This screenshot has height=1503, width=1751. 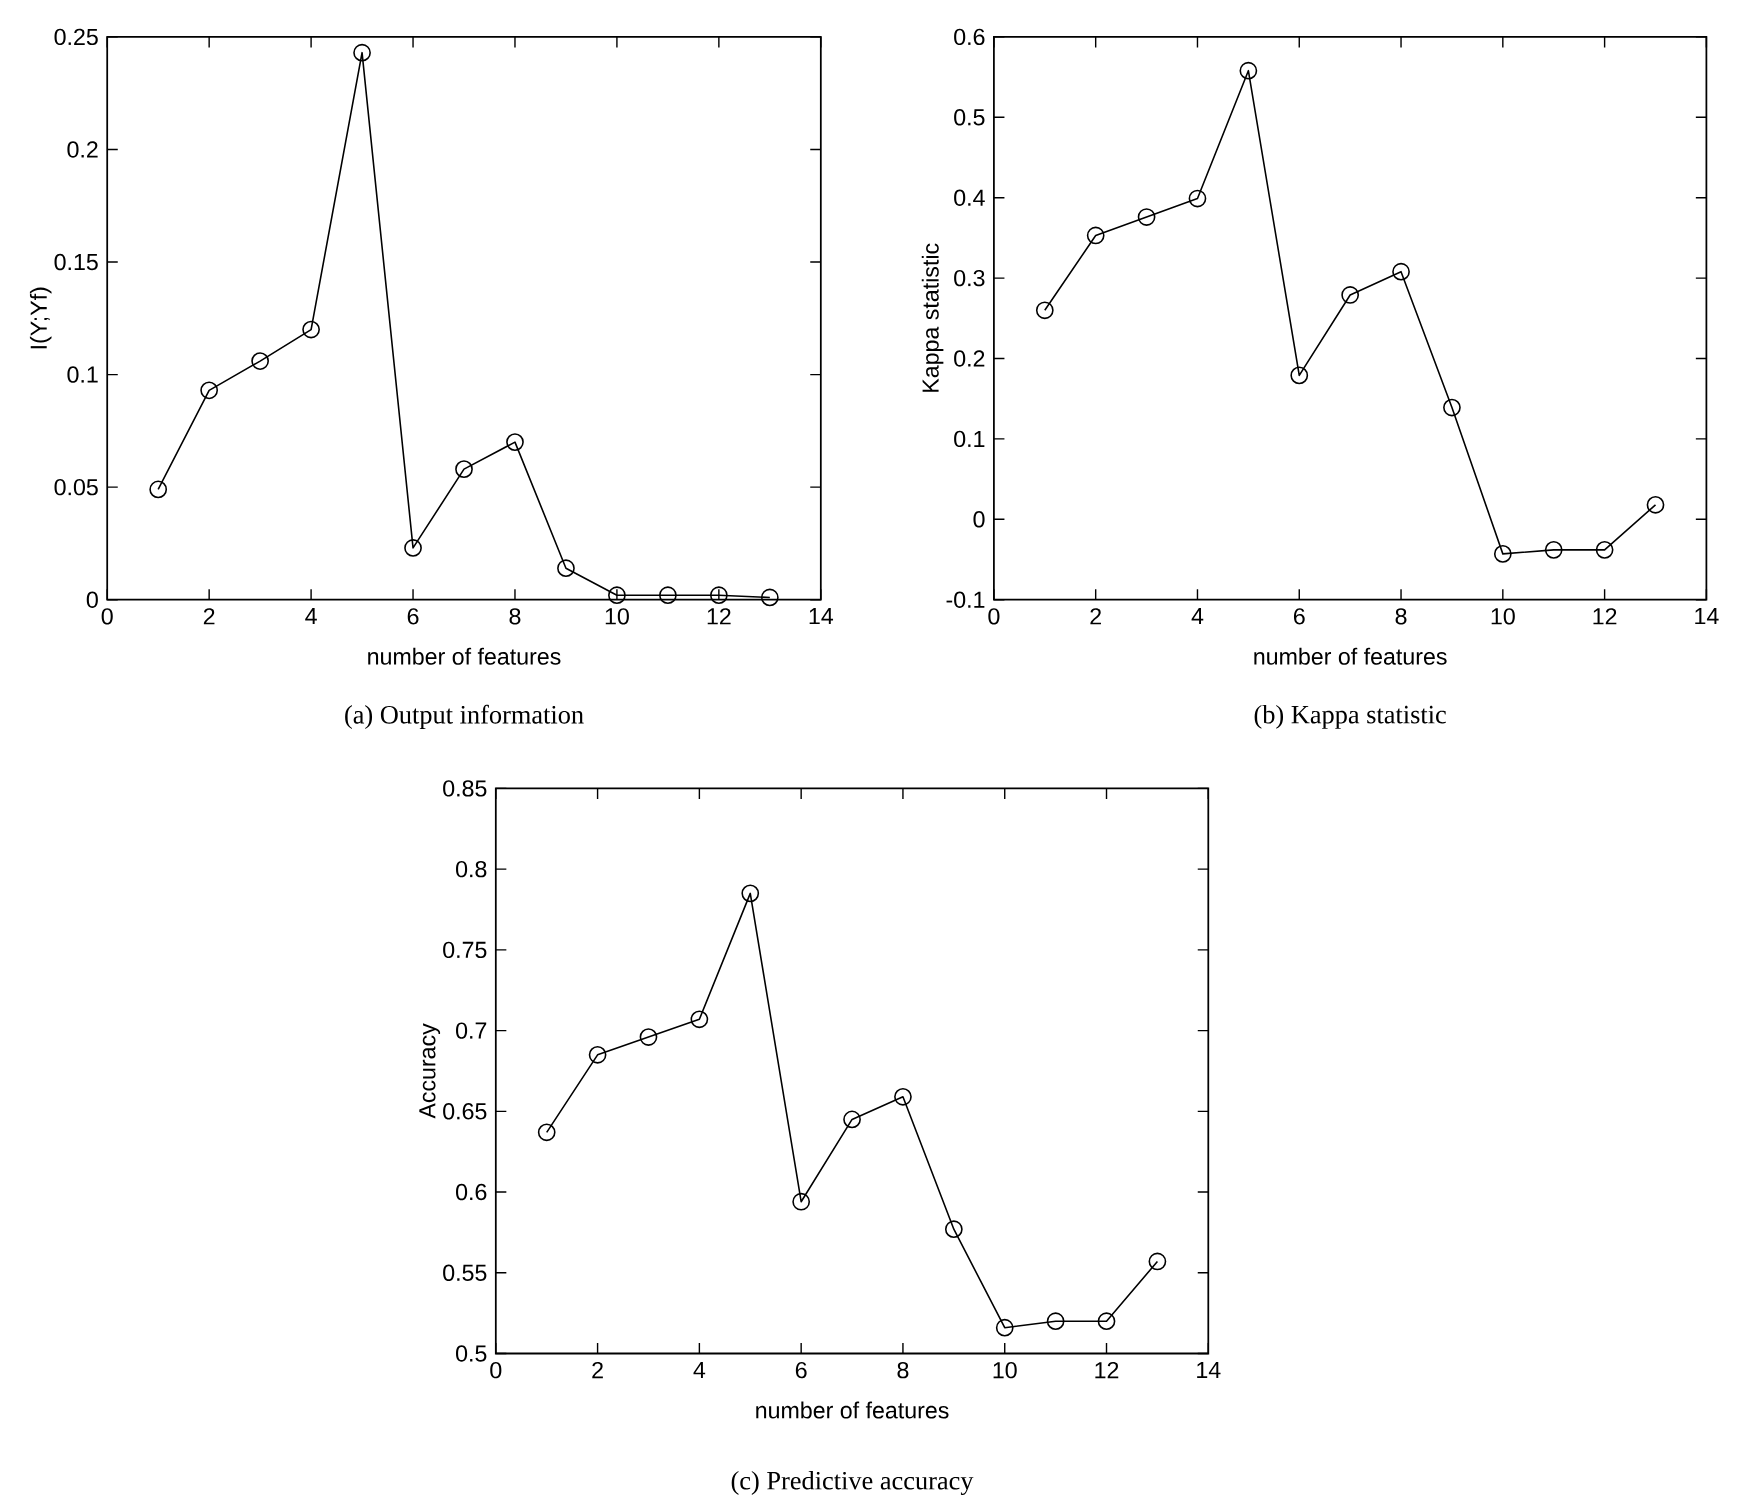 I want to click on y-axis-title: Accuracy, so click(x=430, y=1071).